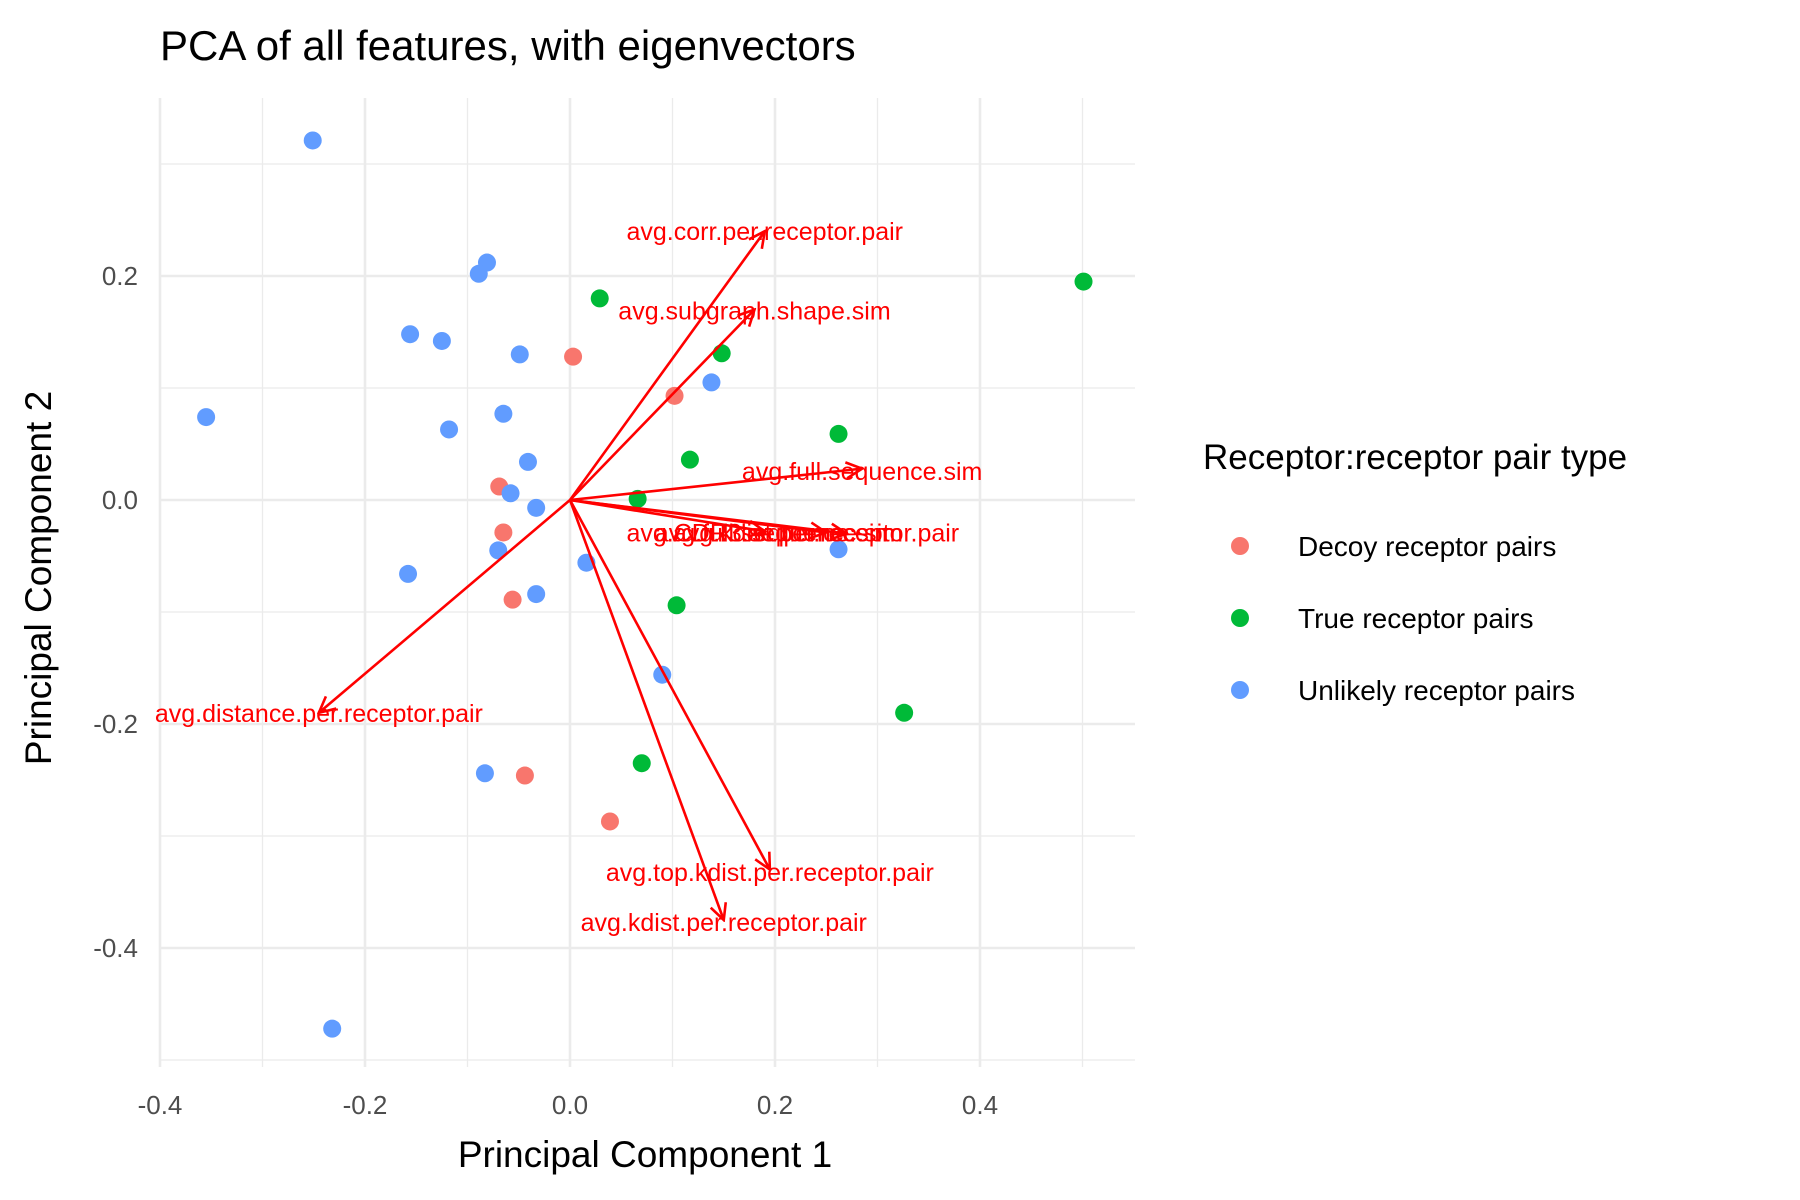 This screenshot has height=1200, width=1800. I want to click on eigenvector-label: avg.subgraph.shape.sim, so click(754, 312).